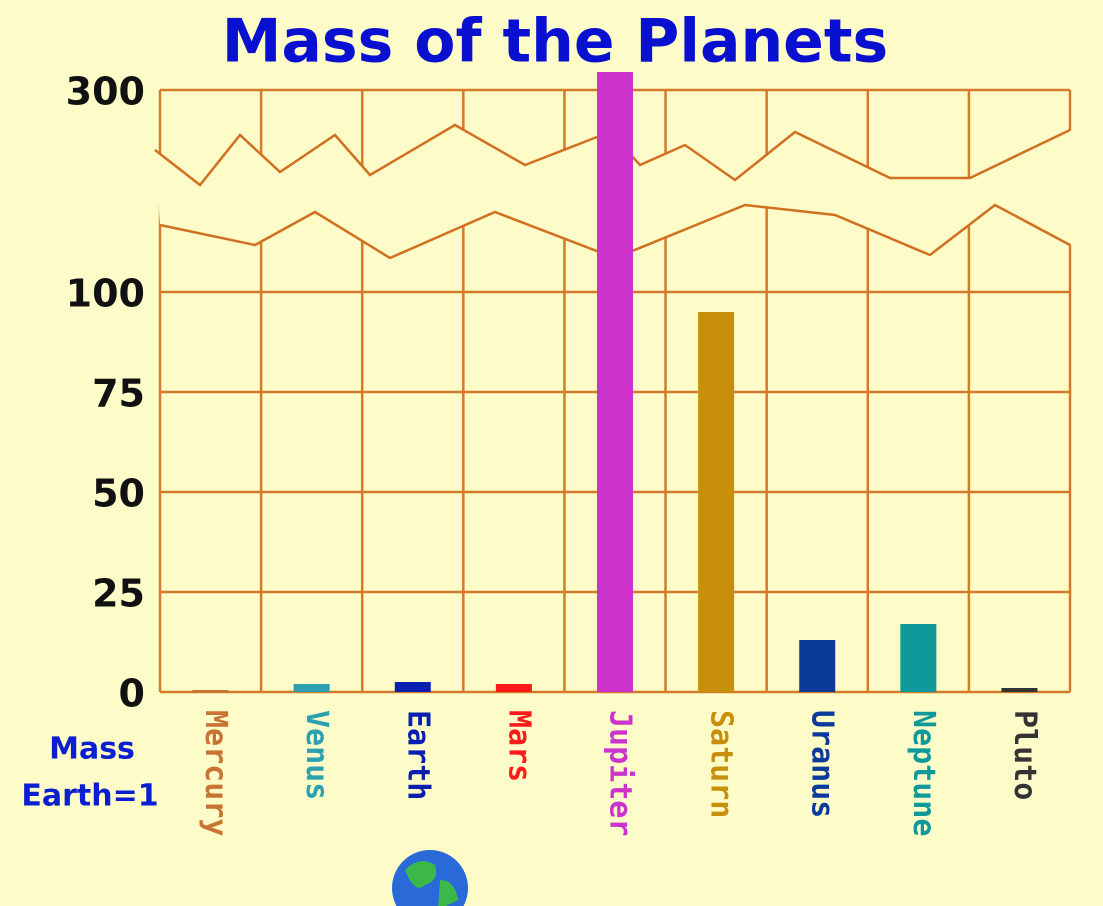  What do you see at coordinates (923, 773) in the screenshot?
I see `x-tick-label: Neptune` at bounding box center [923, 773].